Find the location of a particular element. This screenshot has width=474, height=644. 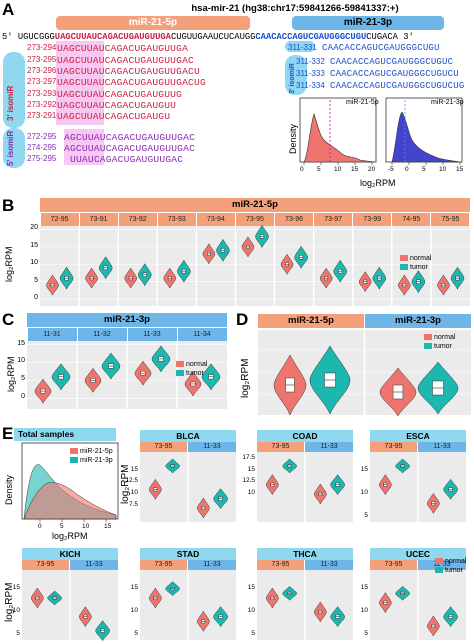

total-density-xtick: 5 is located at coordinates (62, 526).